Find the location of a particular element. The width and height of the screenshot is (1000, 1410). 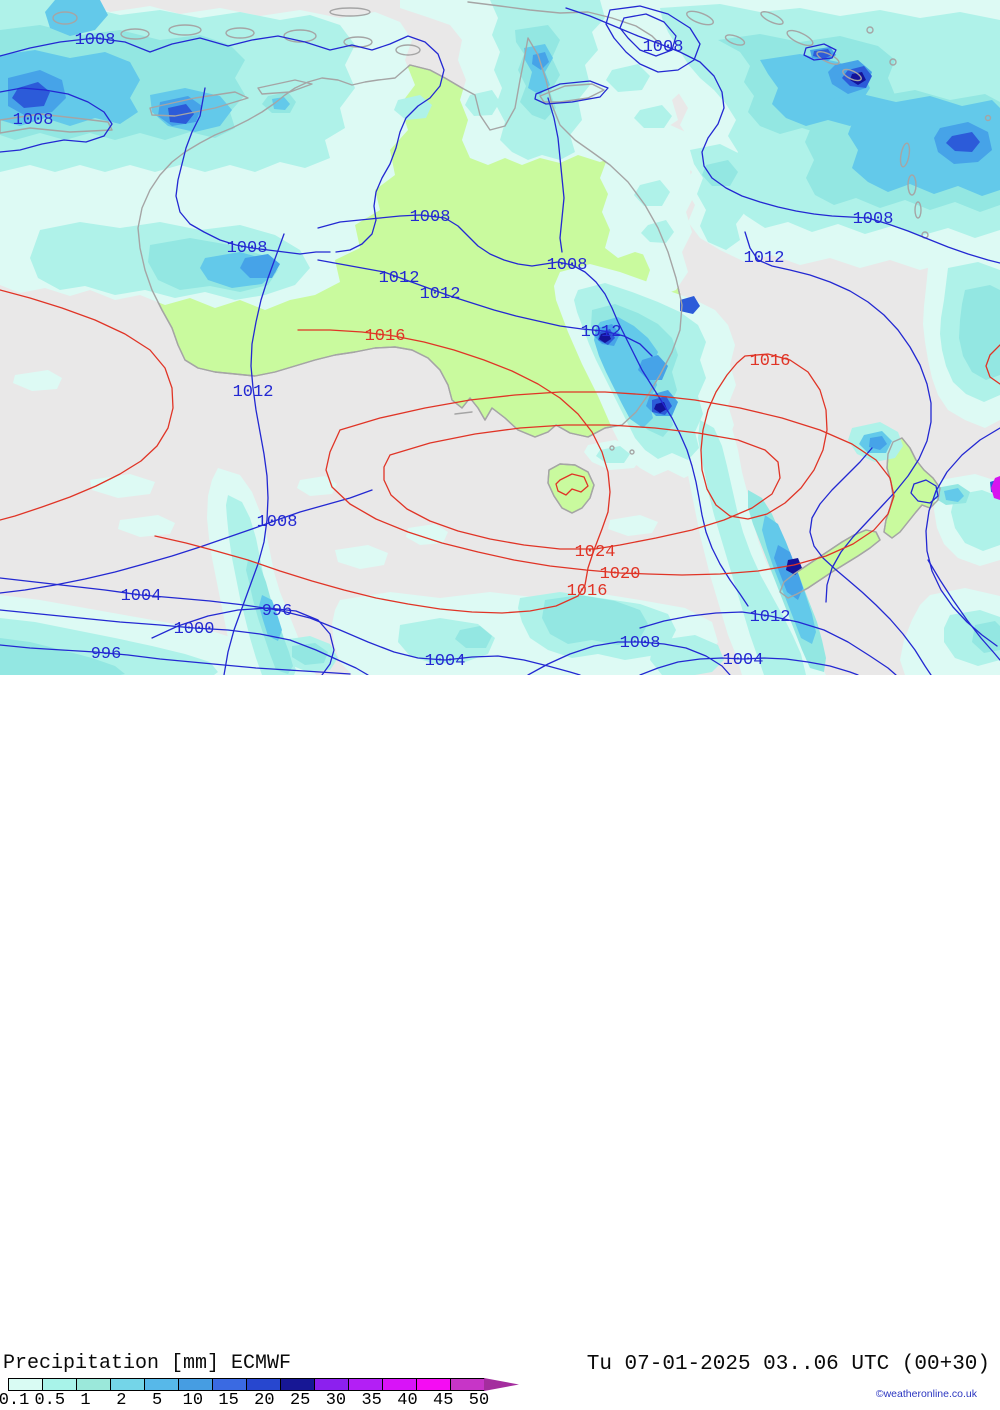

legend-value: 10 is located at coordinates (193, 1400).